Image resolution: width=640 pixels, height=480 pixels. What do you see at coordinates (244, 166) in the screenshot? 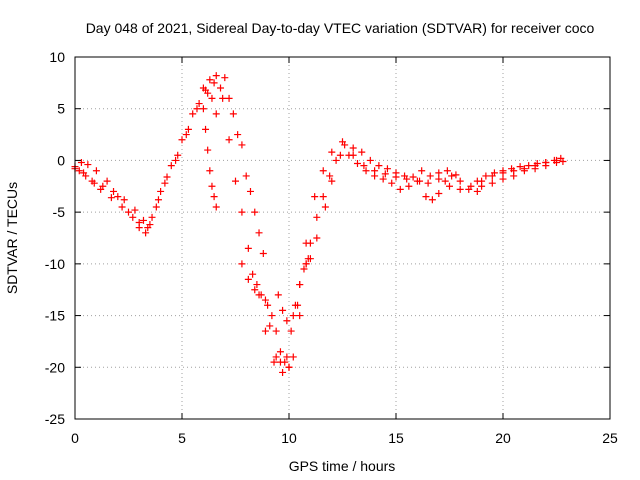
I see `series-track-e` at bounding box center [244, 166].